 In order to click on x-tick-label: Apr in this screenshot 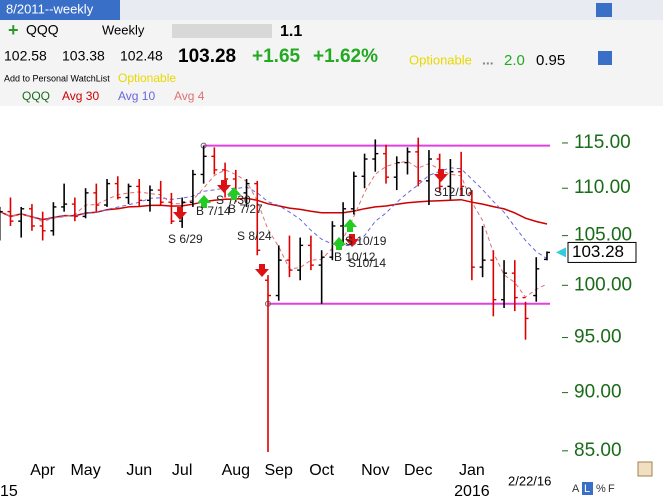, I will do `click(43, 470)`.